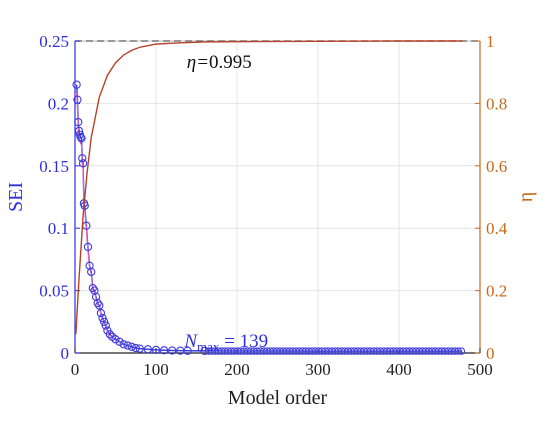 This screenshot has height=423, width=550. Describe the element at coordinates (156, 369) in the screenshot. I see `x-tick-label: 100` at that location.